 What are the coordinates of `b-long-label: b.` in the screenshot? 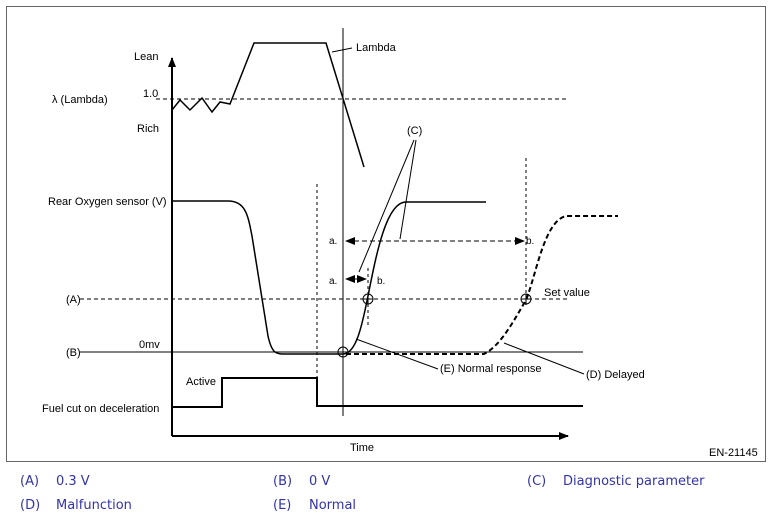 It's located at (530, 241).